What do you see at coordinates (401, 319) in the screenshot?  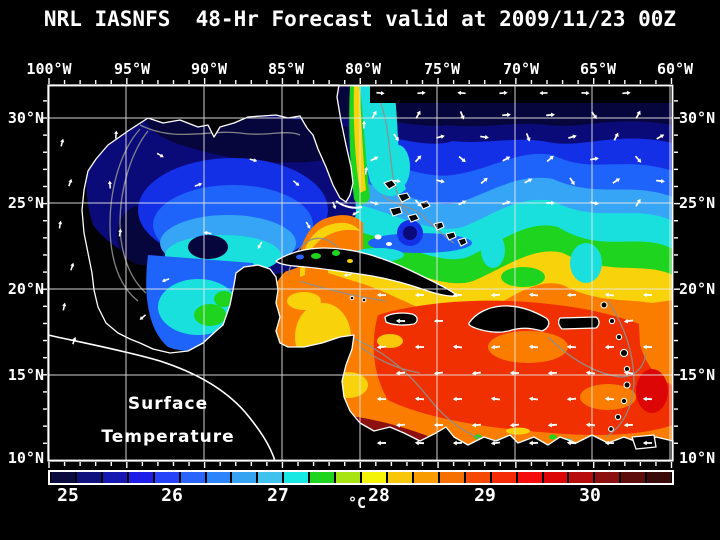 I see `island-jamaica` at bounding box center [401, 319].